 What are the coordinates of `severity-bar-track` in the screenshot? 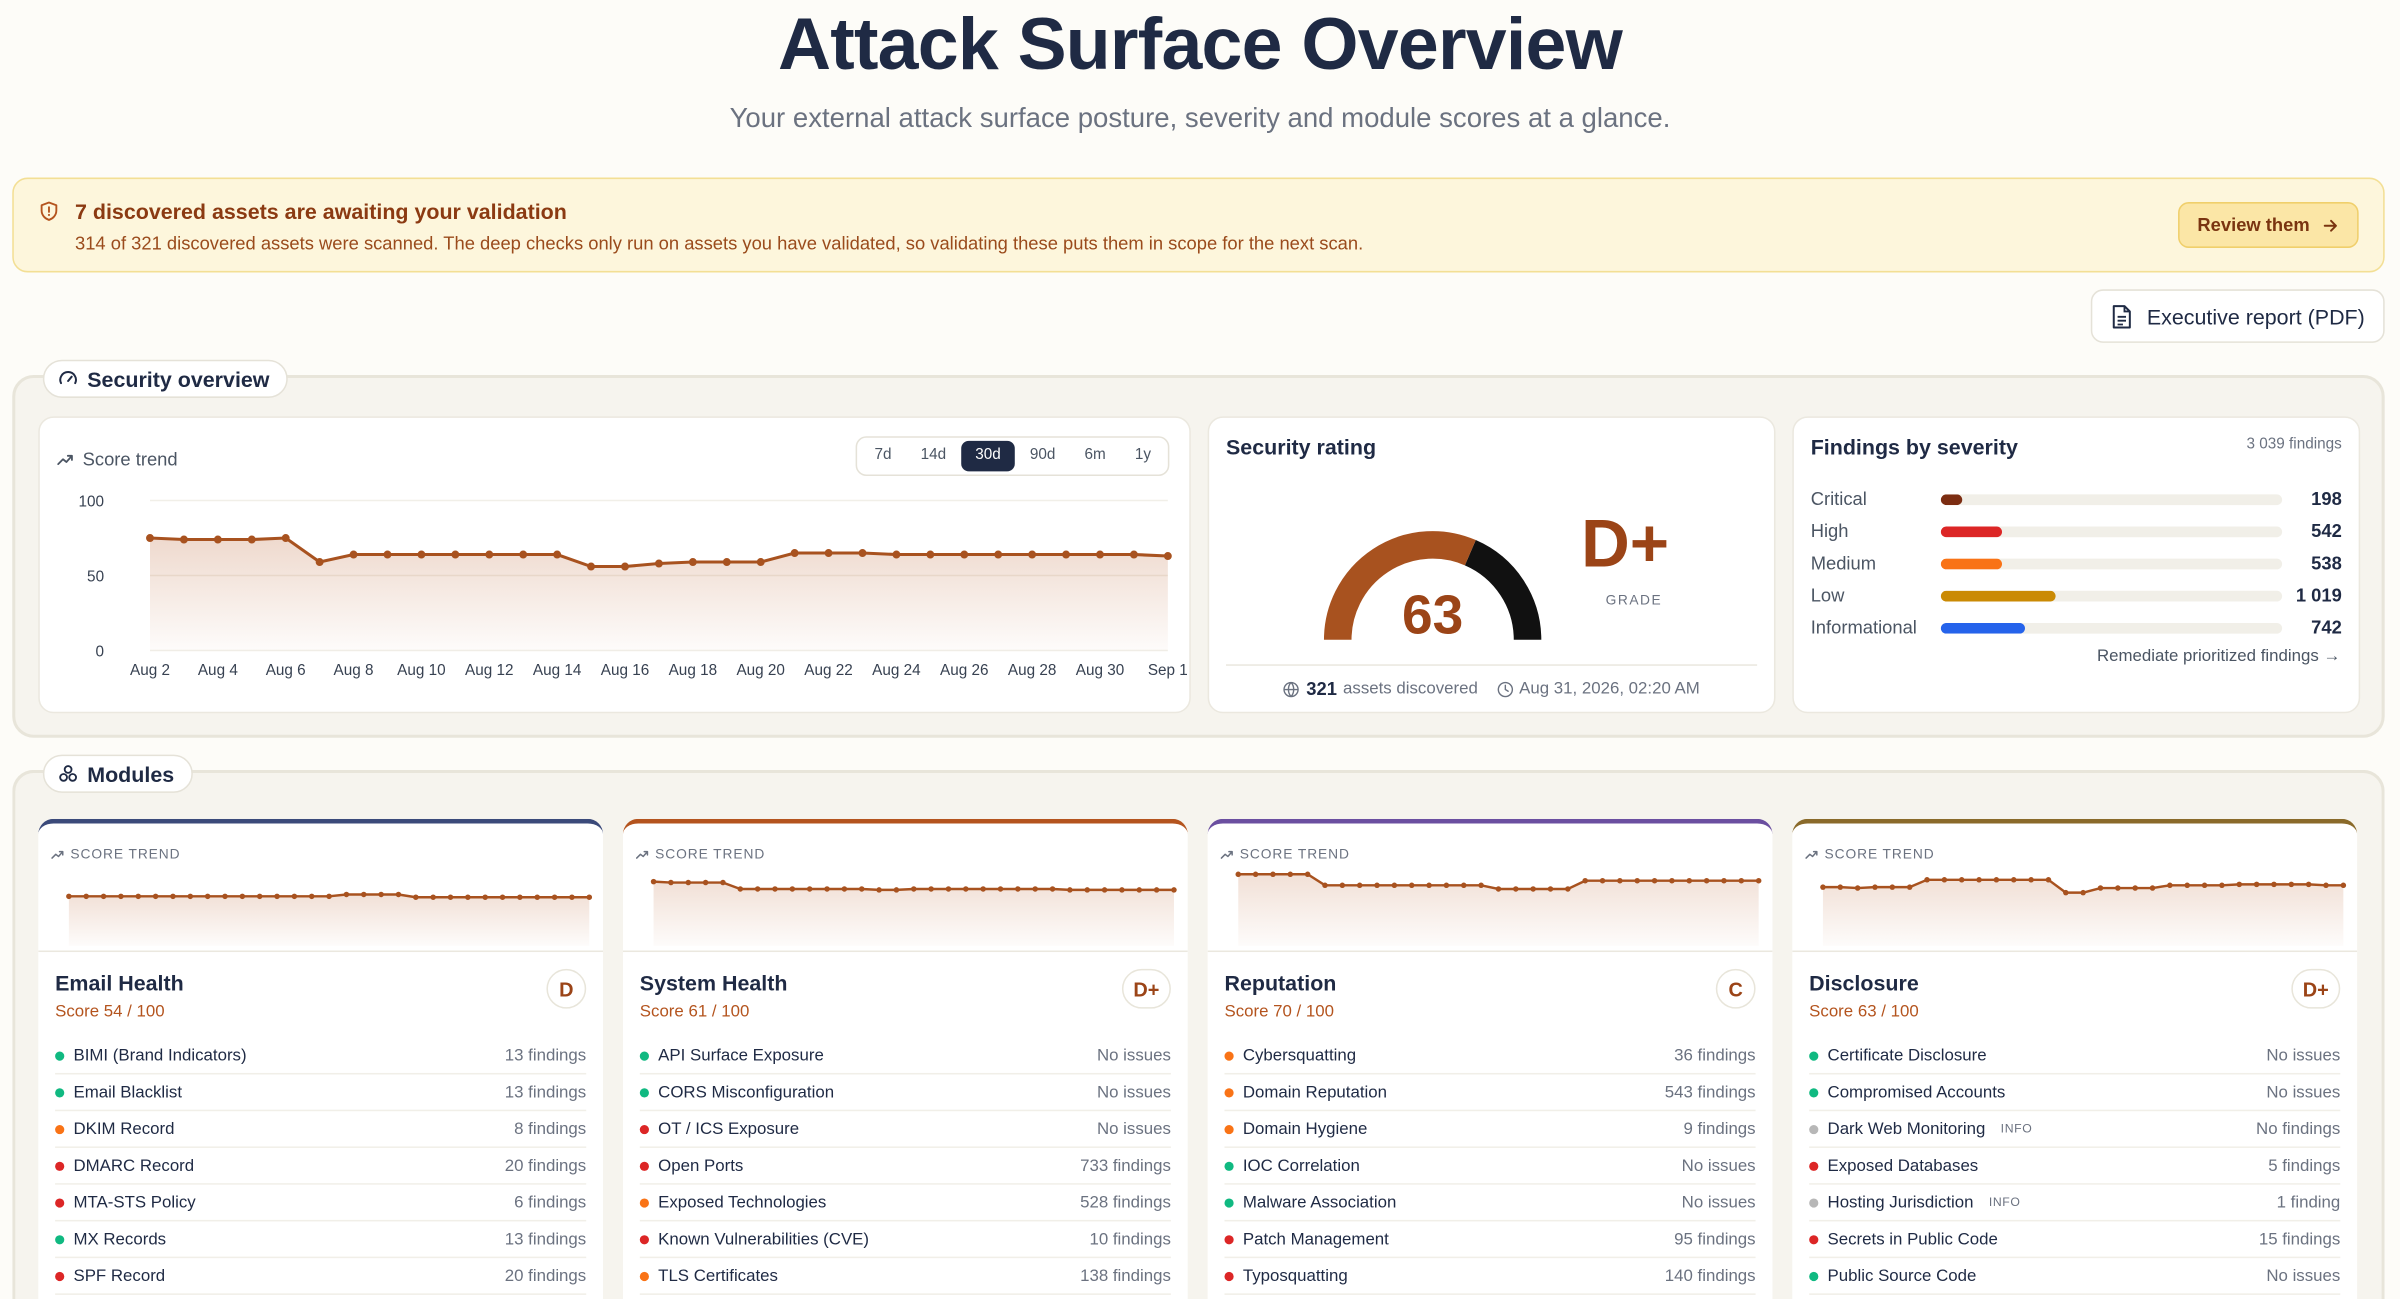 It's located at (2111, 531).